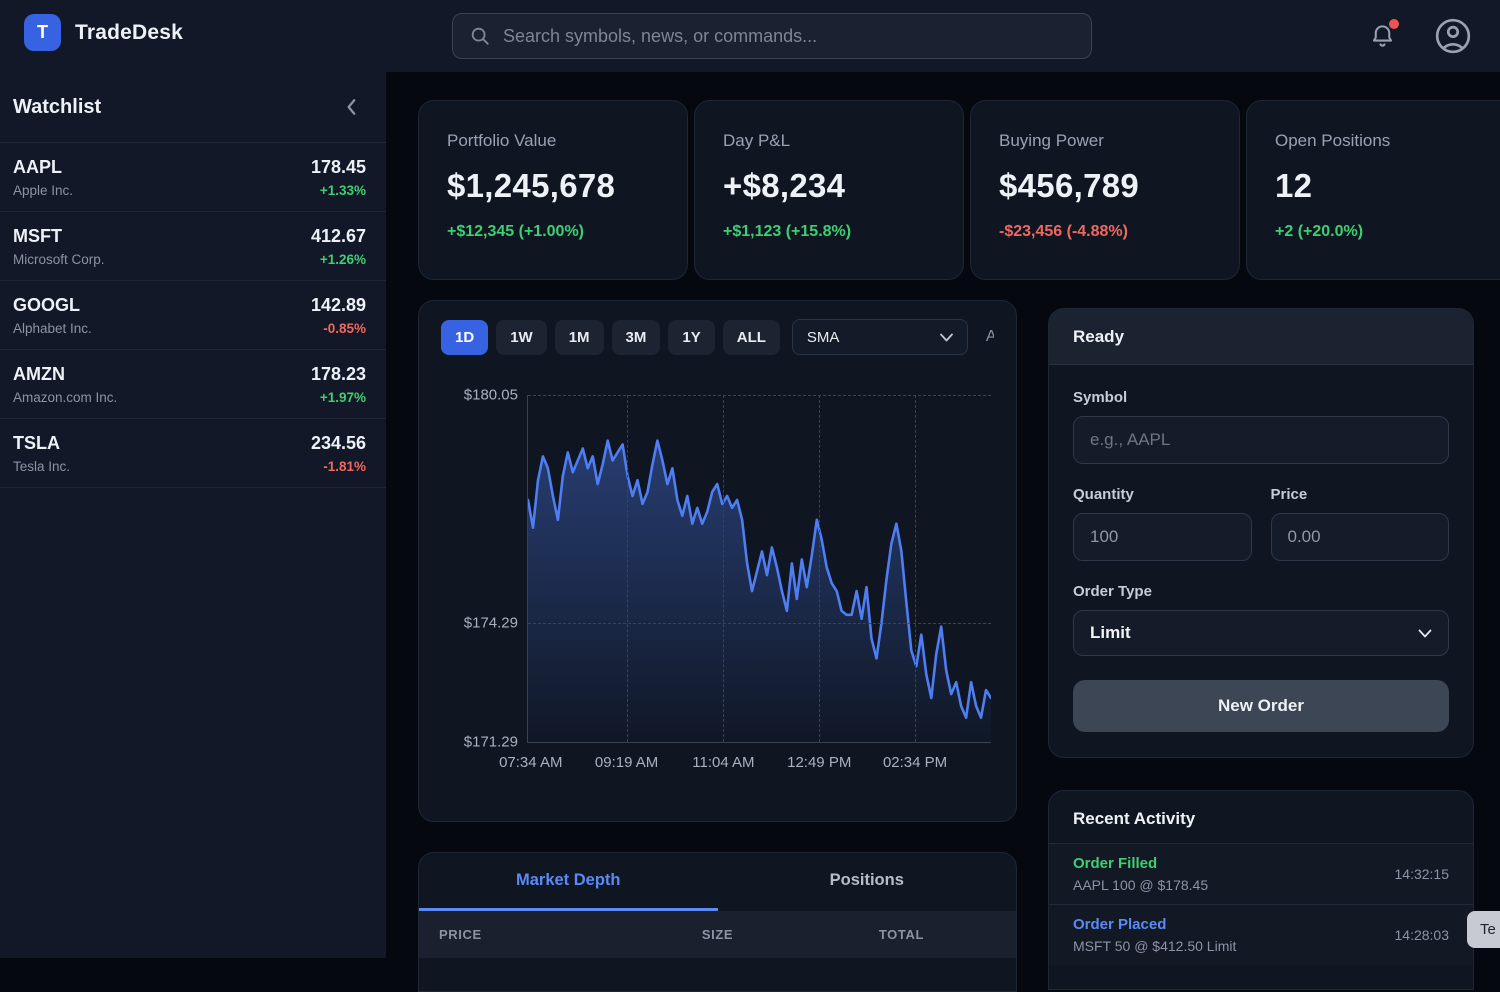 Image resolution: width=1500 pixels, height=992 pixels. What do you see at coordinates (465, 337) in the screenshot?
I see `timeframe-button-1d: 1D` at bounding box center [465, 337].